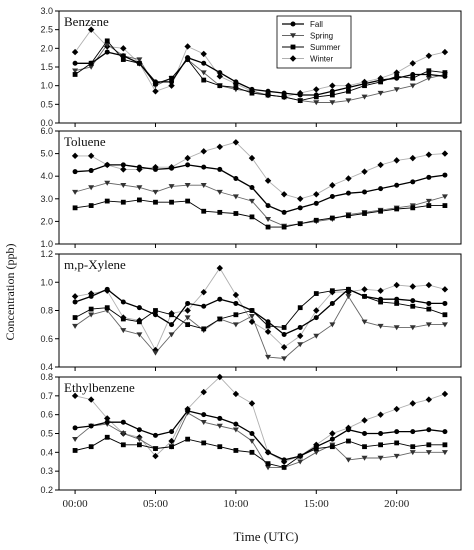  What do you see at coordinates (293, 24) in the screenshot?
I see `legend-marker-fall` at bounding box center [293, 24].